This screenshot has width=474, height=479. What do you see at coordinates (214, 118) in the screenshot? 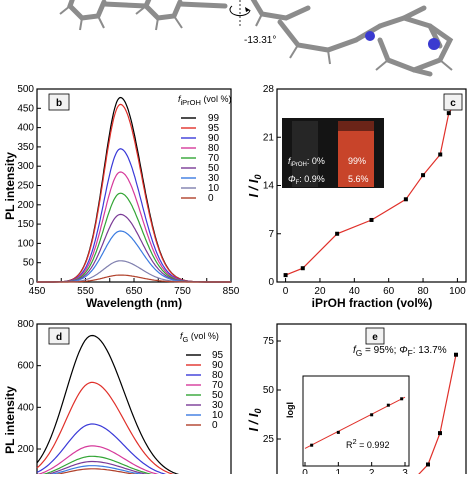
I see `legend-label-99: 99` at bounding box center [214, 118].